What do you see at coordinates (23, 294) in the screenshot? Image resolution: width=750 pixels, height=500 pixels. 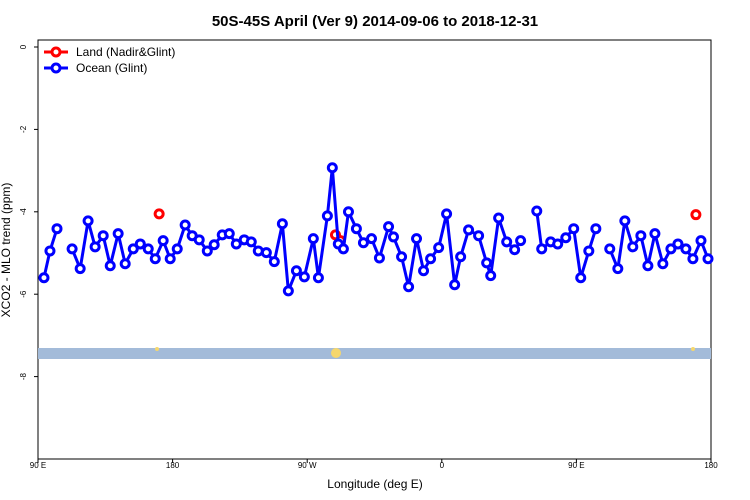 I see `y-tick-label: -6` at bounding box center [23, 294].